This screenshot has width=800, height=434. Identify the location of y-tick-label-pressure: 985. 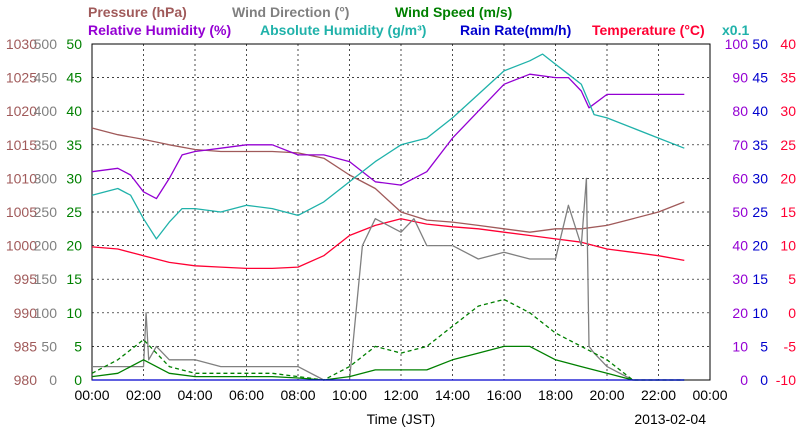
(26, 346).